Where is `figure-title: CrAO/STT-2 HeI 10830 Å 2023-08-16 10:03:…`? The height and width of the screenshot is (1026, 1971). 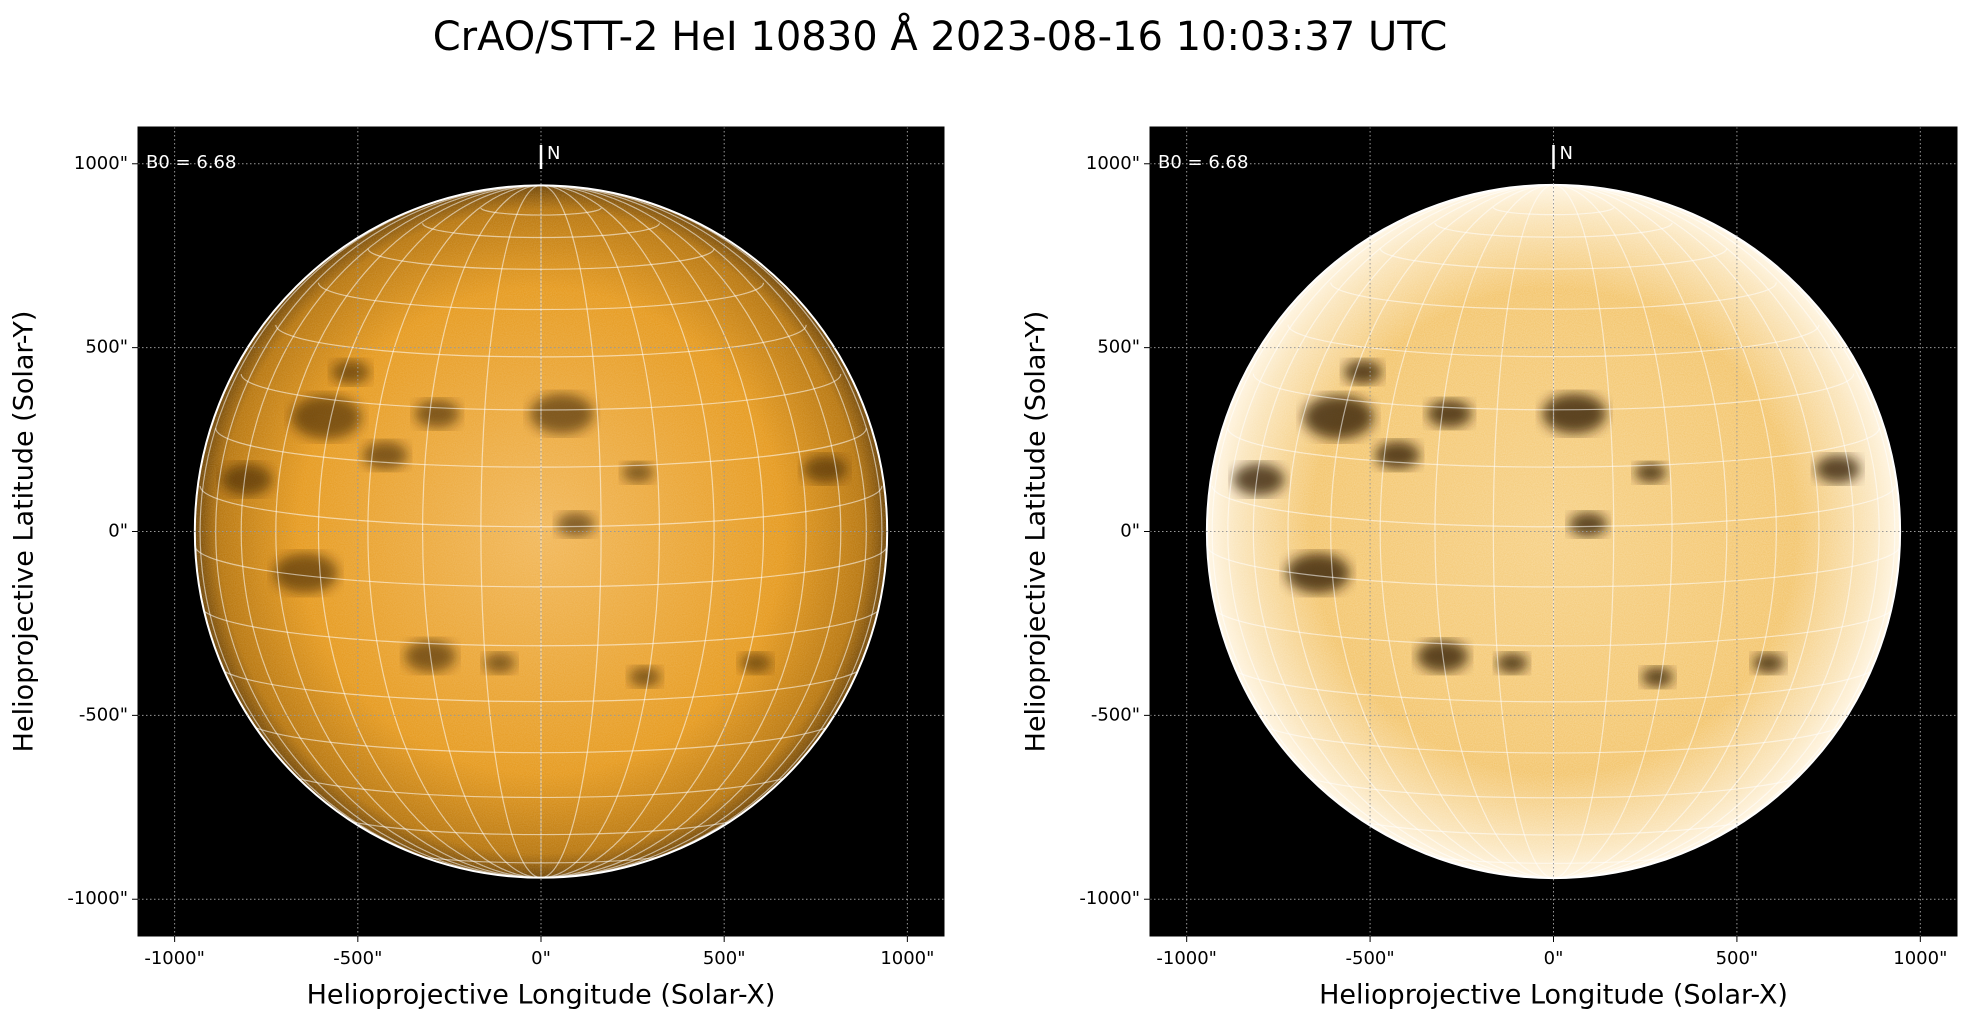 figure-title: CrAO/STT-2 HeI 10830 Å 2023-08-16 10:03:… is located at coordinates (940, 36).